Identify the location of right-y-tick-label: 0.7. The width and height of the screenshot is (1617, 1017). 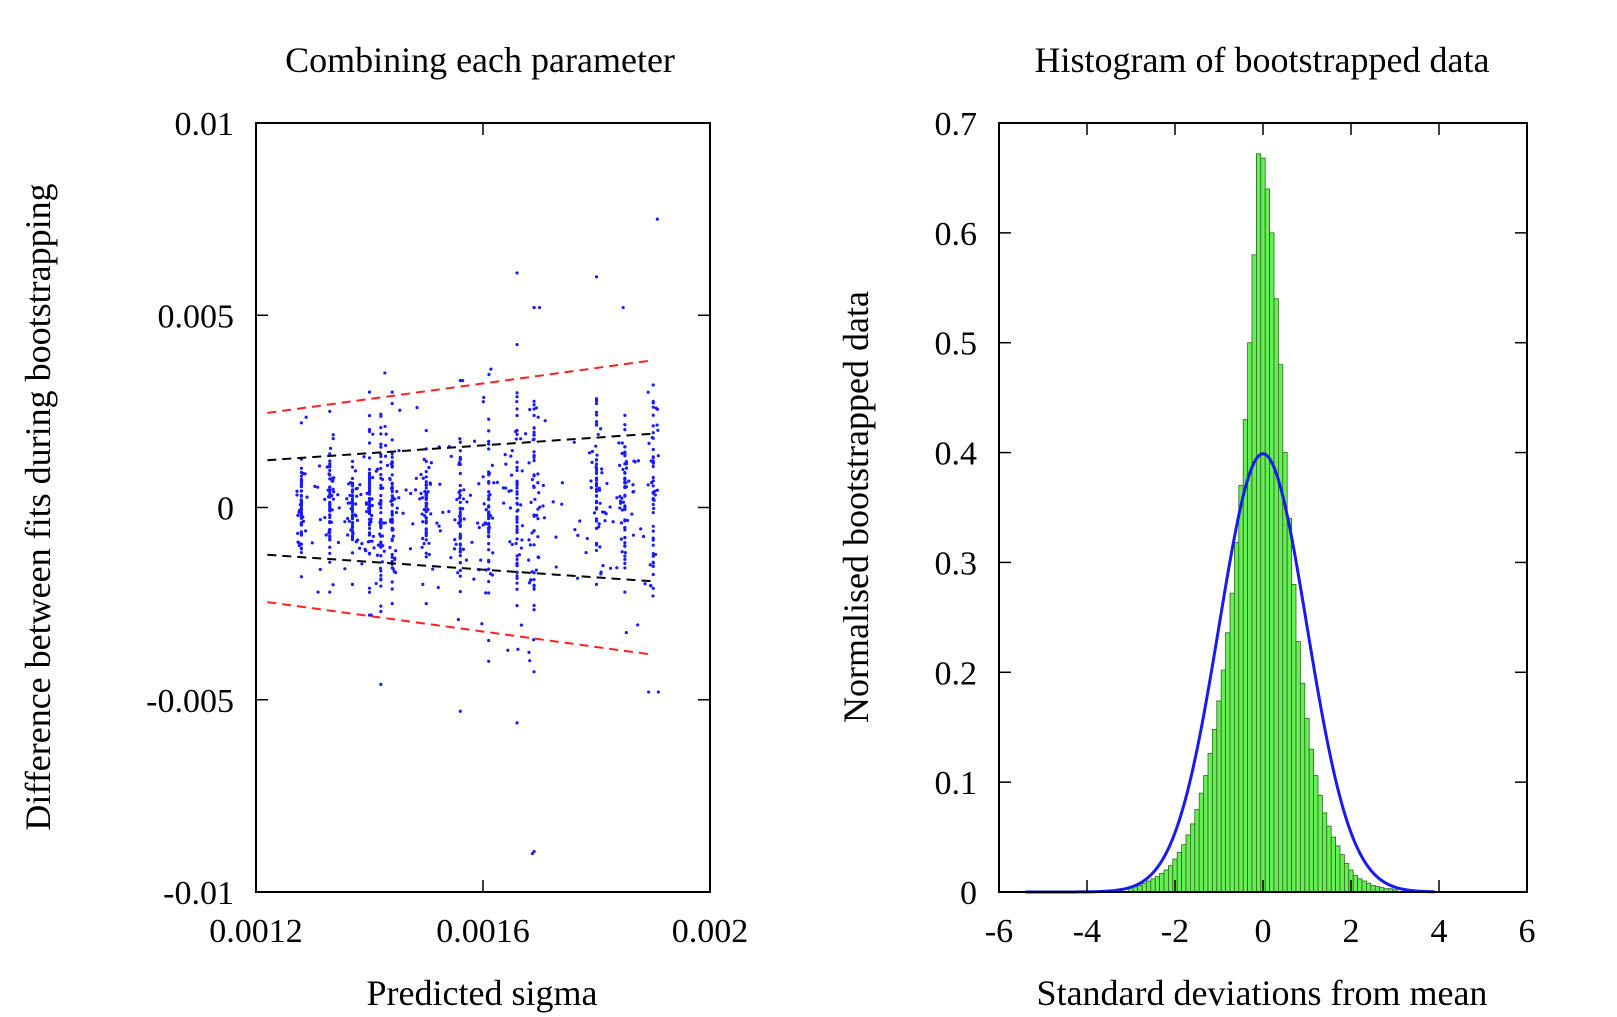
(956, 124).